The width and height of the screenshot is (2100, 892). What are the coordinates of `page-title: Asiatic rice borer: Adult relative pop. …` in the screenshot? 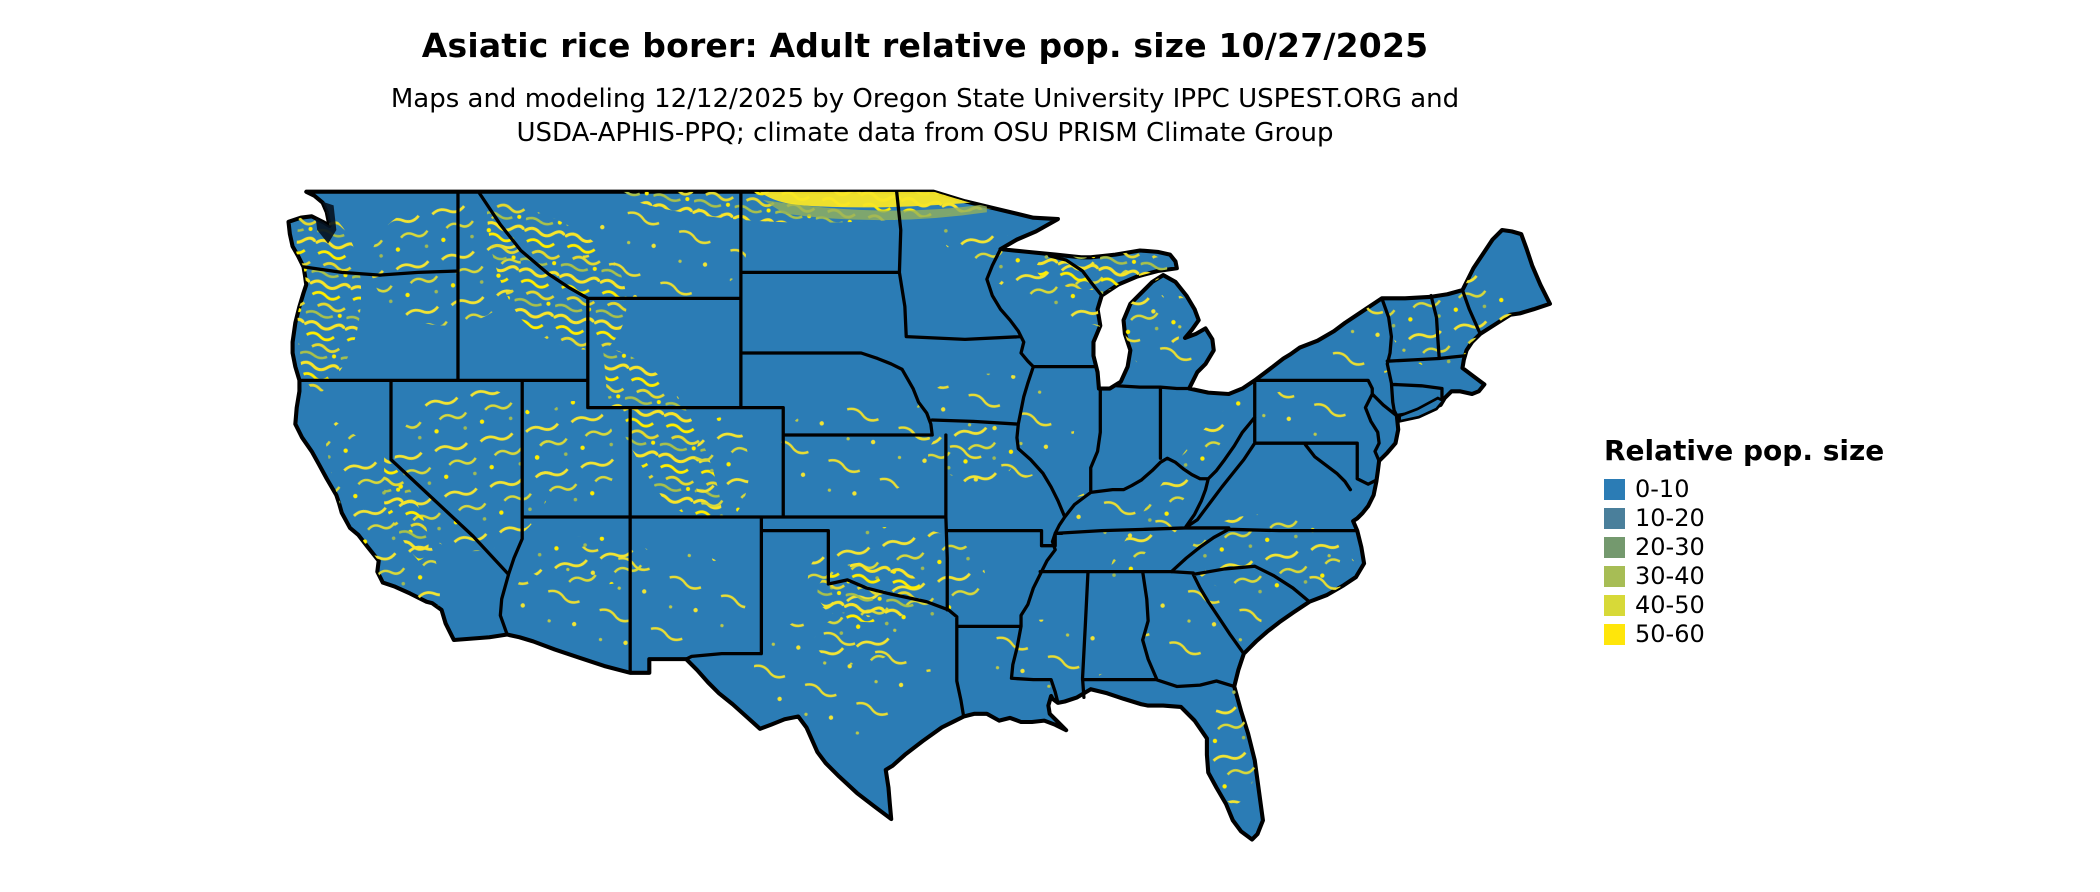 It's located at (925, 45).